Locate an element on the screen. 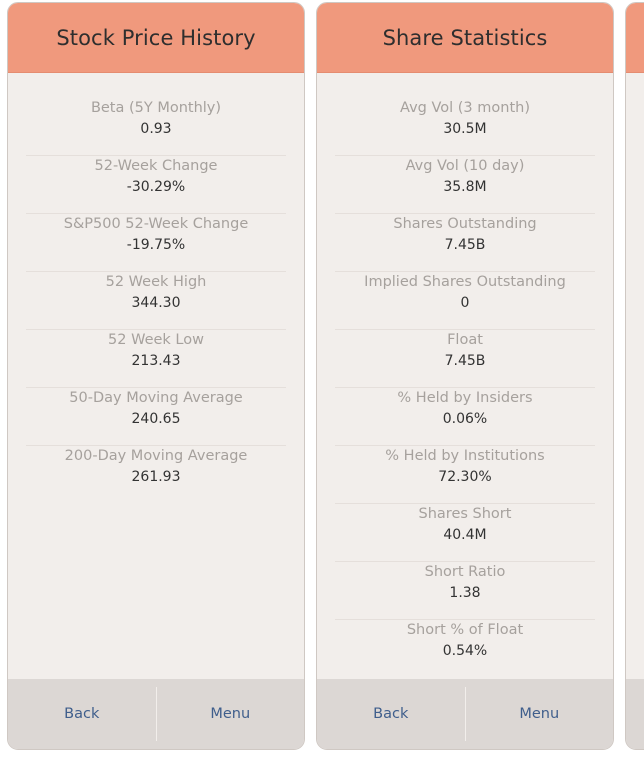 This screenshot has height=759, width=644. stat-value: 35.8M is located at coordinates (465, 187).